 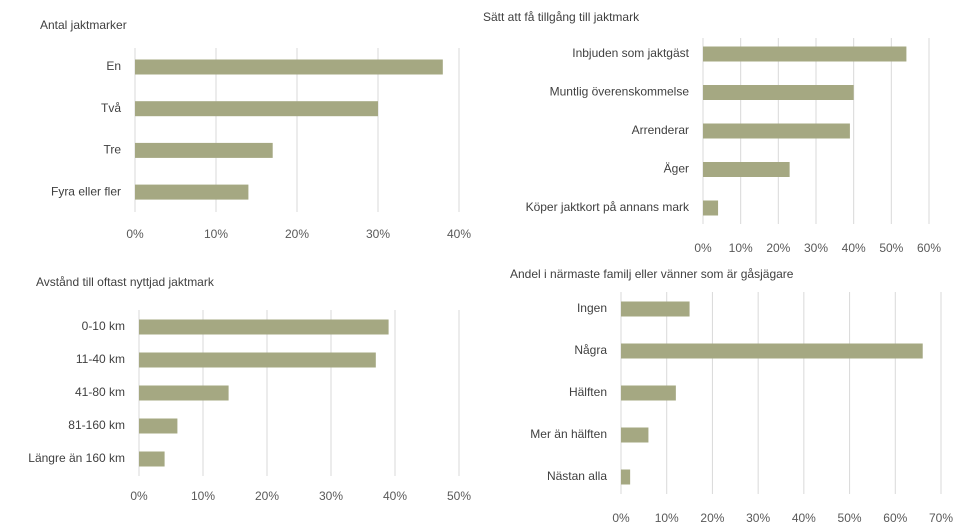 What do you see at coordinates (590, 350) in the screenshot?
I see `category-label: Några` at bounding box center [590, 350].